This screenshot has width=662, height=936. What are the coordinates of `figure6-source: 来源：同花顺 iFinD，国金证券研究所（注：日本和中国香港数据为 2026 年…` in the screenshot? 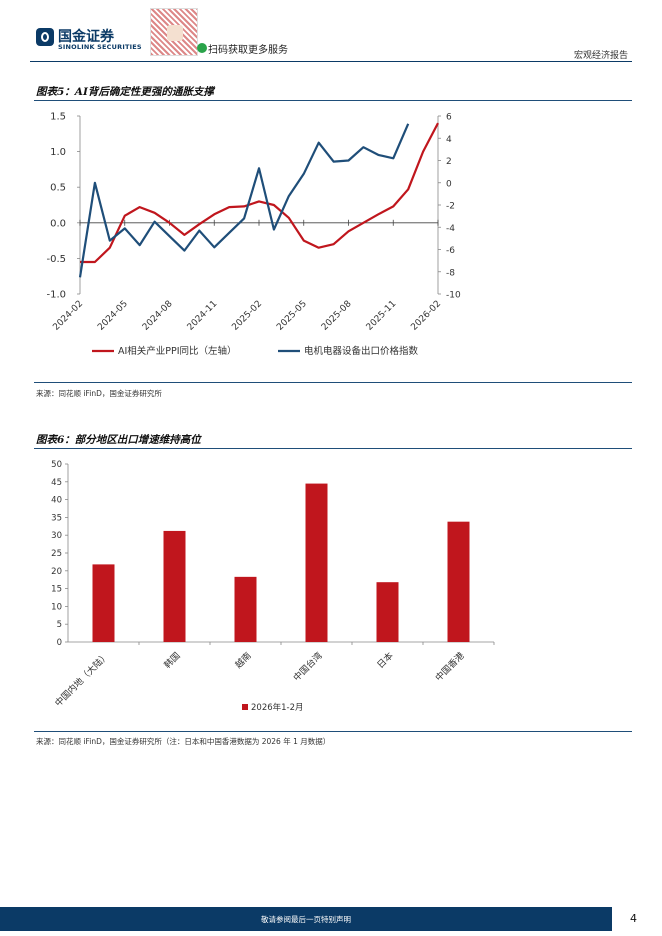 It's located at (183, 741).